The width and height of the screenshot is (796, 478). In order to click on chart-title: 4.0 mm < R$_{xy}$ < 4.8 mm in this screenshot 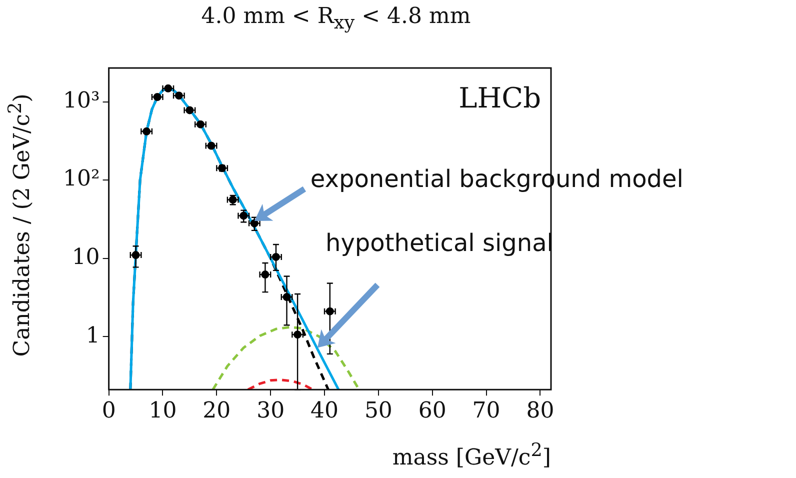, I will do `click(336, 19)`.